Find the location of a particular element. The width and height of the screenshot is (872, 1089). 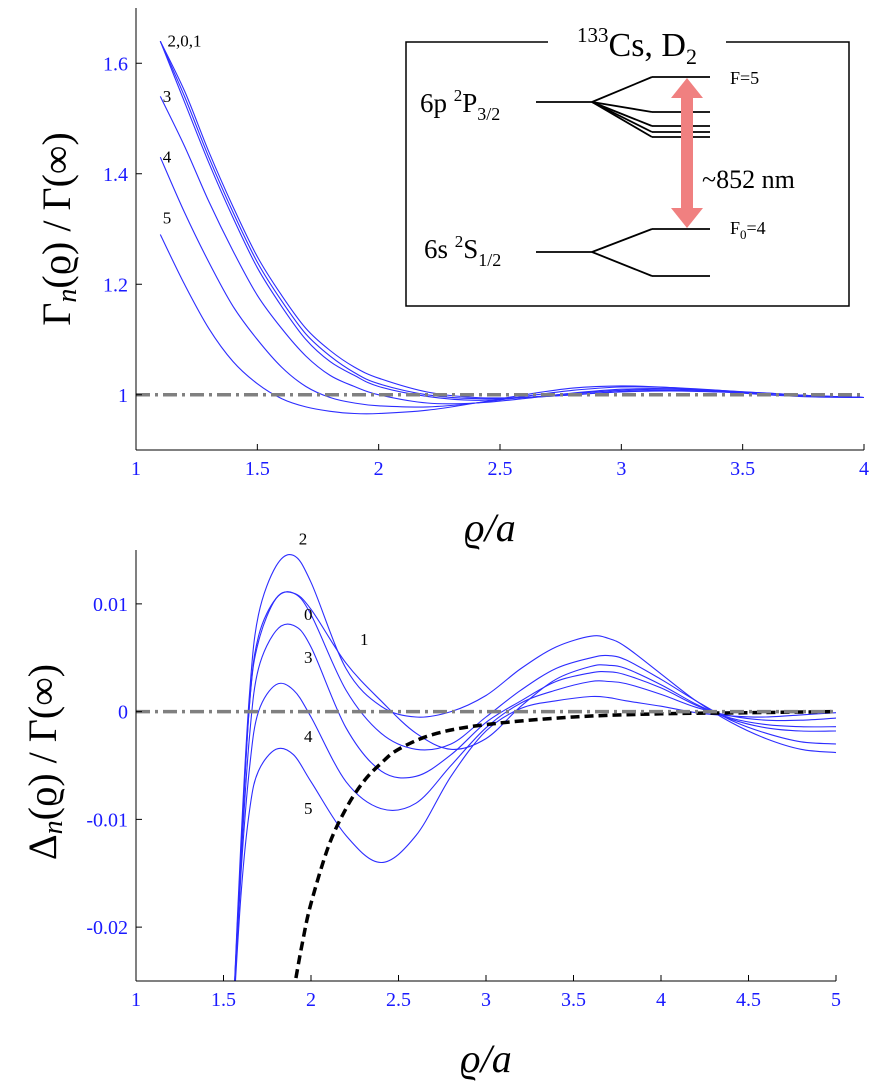

inset-title: 133Cs, D2 is located at coordinates (637, 46).